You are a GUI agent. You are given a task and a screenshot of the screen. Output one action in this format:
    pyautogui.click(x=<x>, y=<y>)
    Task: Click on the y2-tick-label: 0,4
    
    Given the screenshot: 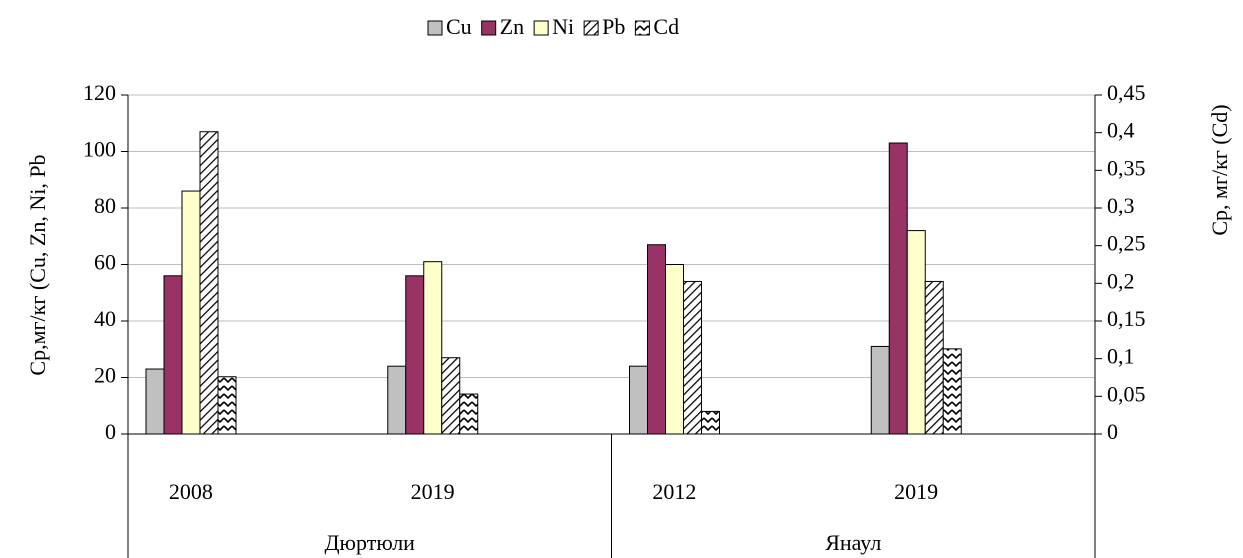 What is the action you would take?
    pyautogui.click(x=1121, y=130)
    